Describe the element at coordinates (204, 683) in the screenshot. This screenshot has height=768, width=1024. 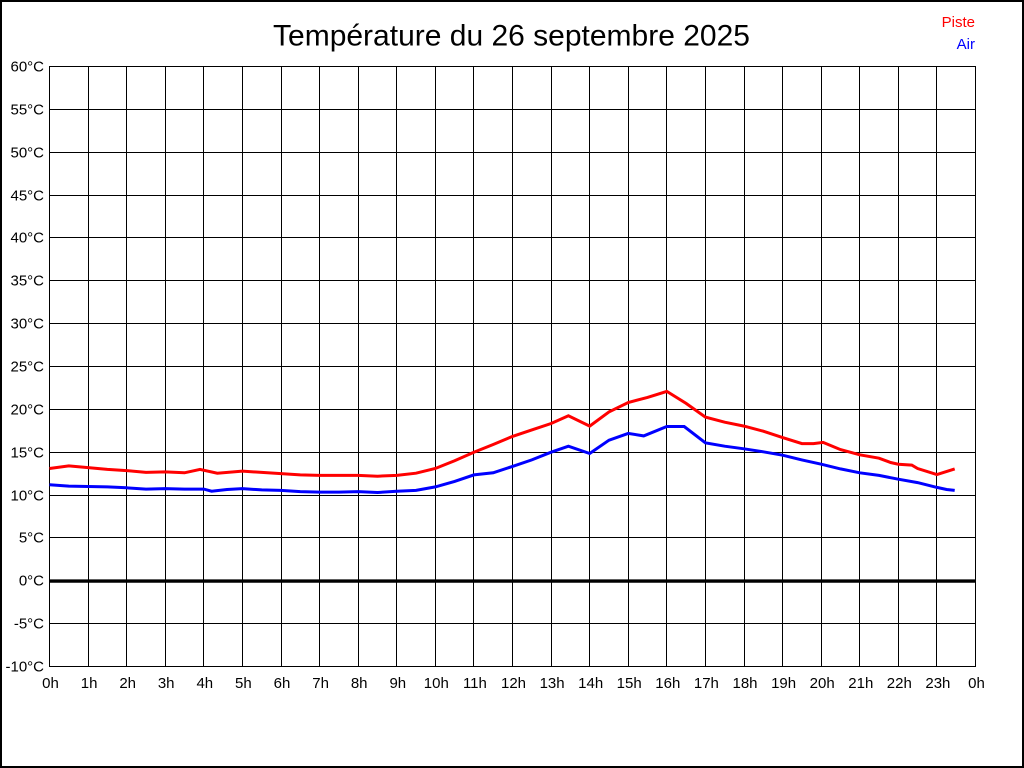
I see `svg-text: 4h` at that location.